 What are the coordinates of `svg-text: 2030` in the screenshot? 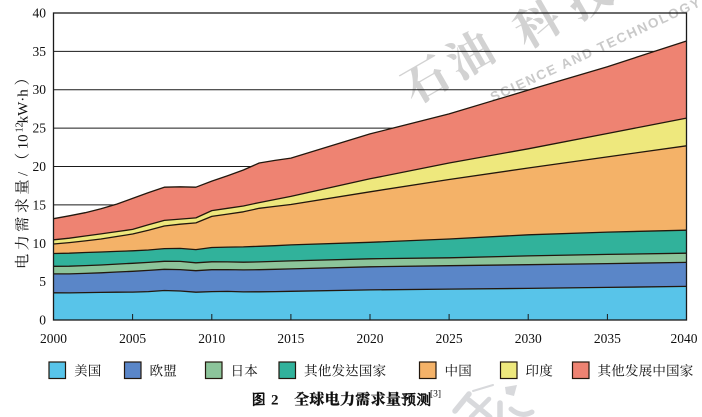 It's located at (528, 338).